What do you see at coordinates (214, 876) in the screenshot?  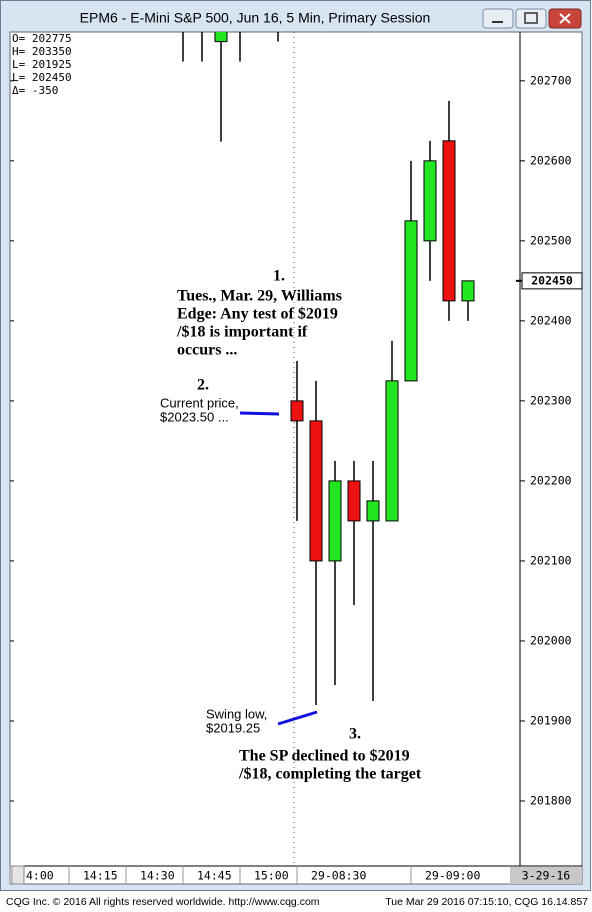 I see `x-tick-label: 14:45` at bounding box center [214, 876].